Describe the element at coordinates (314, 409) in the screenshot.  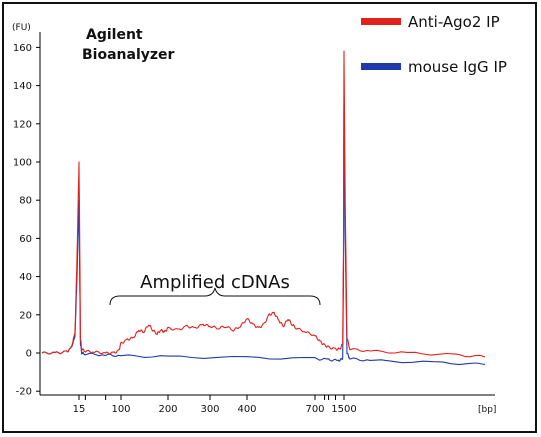
I see `x-tick-label: 700` at that location.